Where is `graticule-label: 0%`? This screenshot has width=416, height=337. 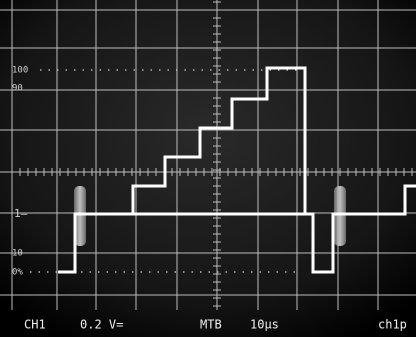
graticule-label: 0% is located at coordinates (17, 273).